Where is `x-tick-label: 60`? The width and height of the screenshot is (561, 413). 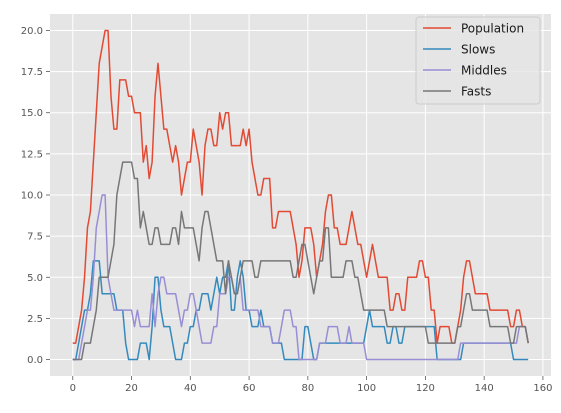 x-tick-label: 60 is located at coordinates (249, 388).